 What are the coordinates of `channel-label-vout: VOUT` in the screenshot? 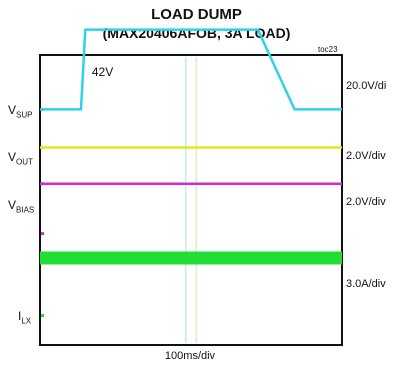 It's located at (20, 158).